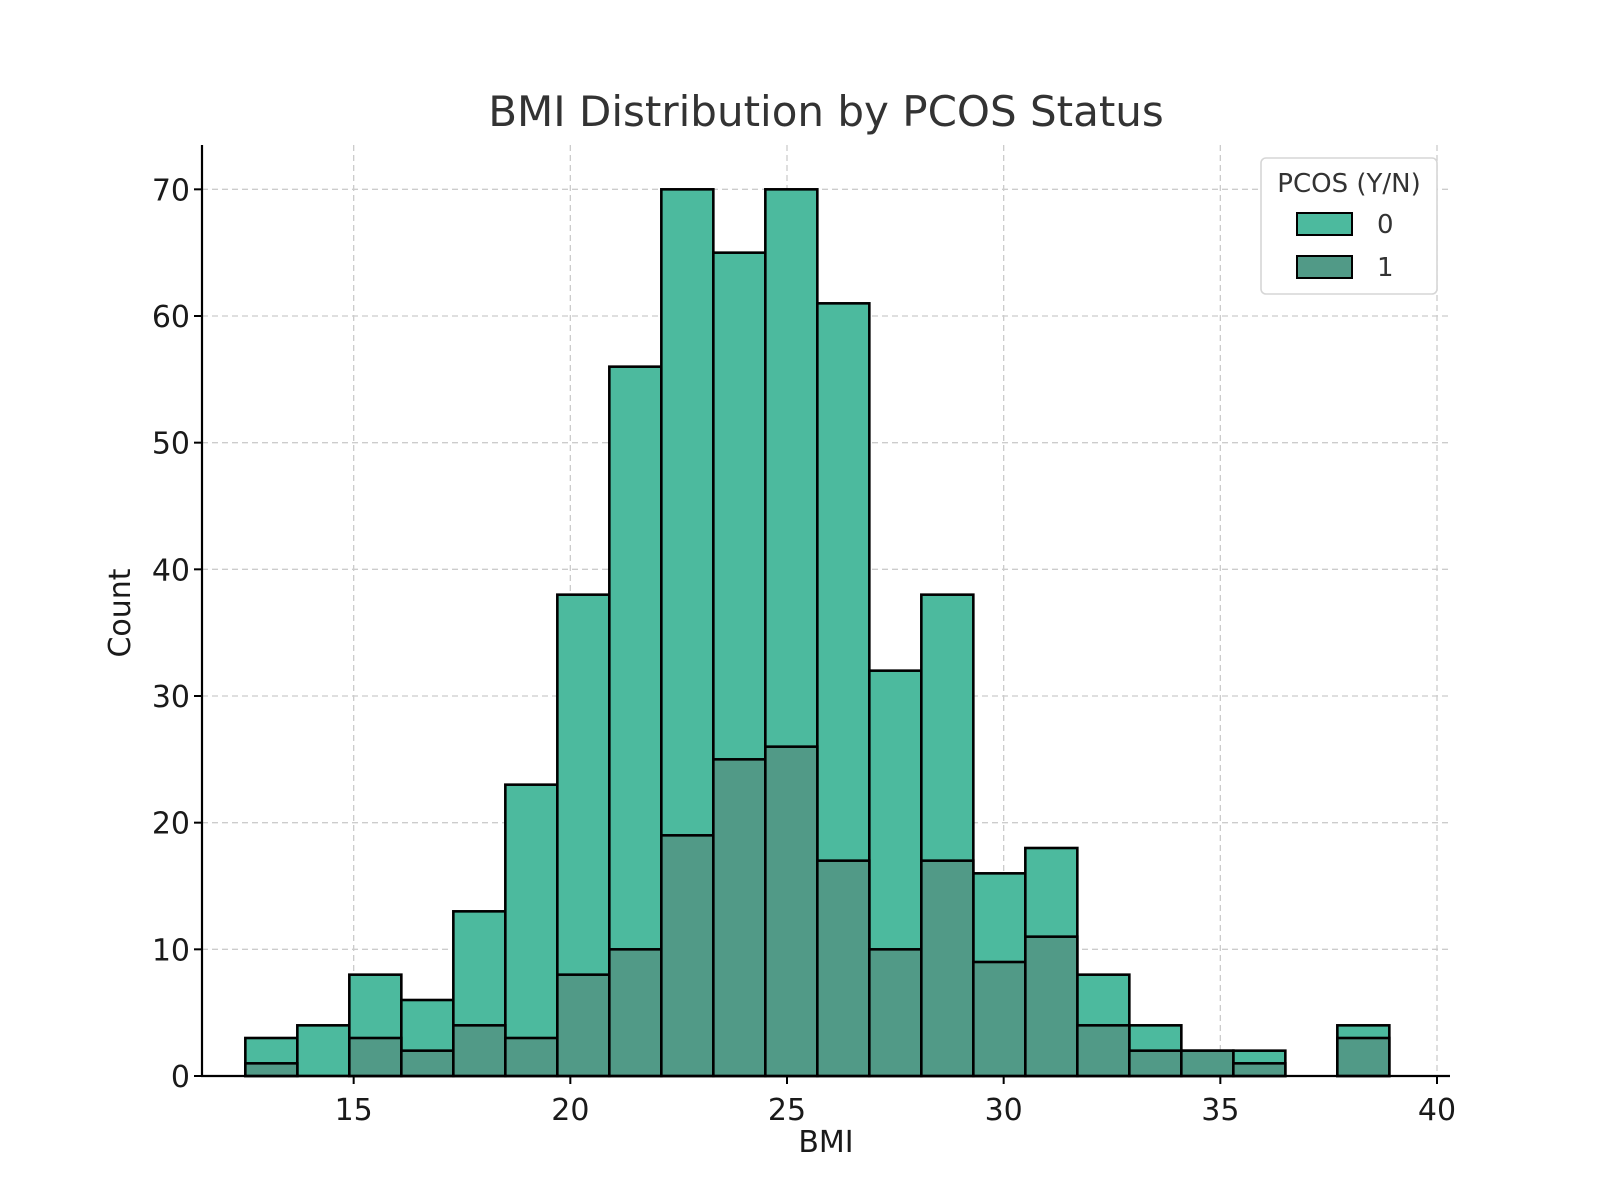  Describe the element at coordinates (1345, 246) in the screenshot. I see `legend-items: 01` at that location.